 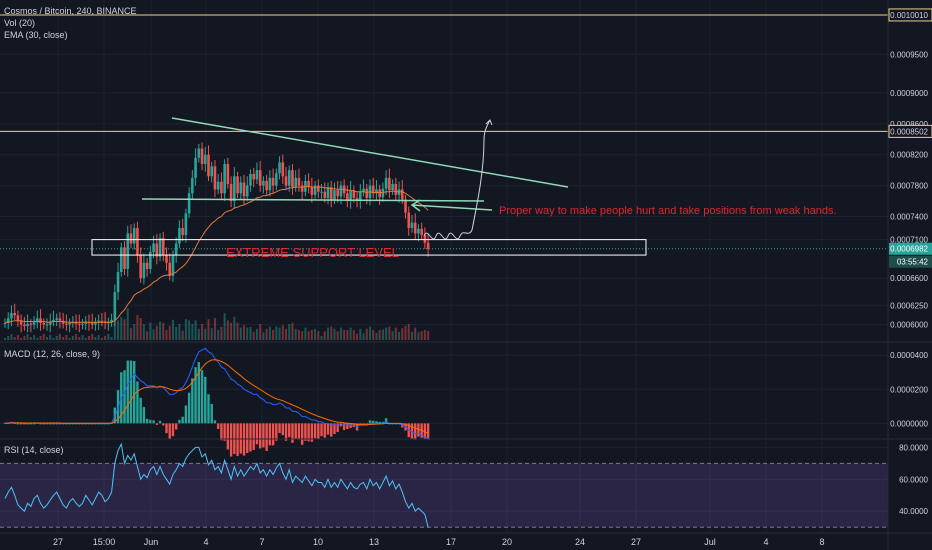 I want to click on support-zone-box, so click(x=369, y=247).